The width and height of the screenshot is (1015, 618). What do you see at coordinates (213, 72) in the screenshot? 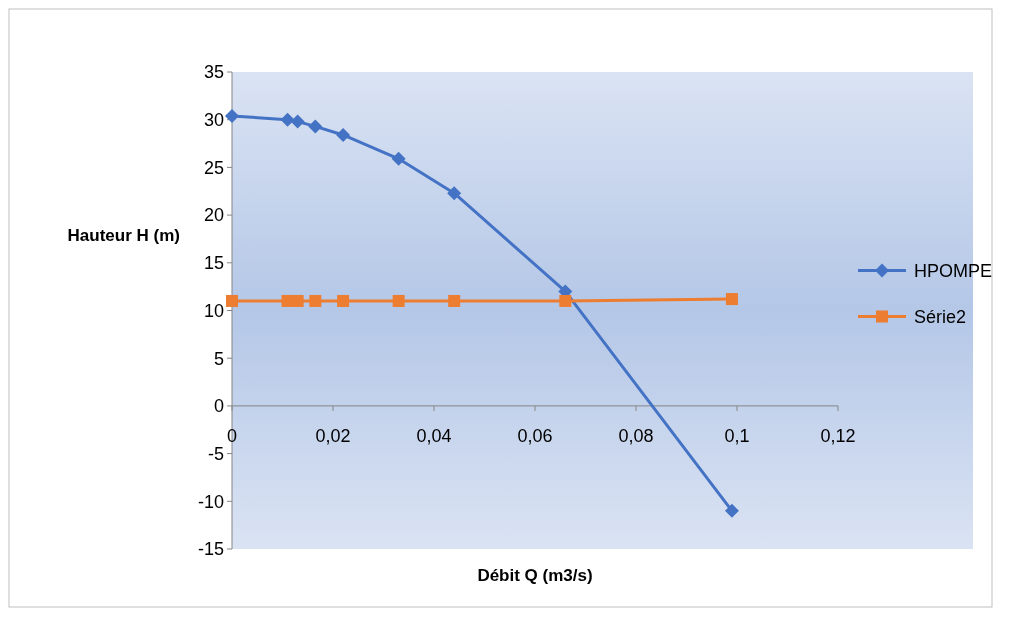
I see `y-tick-label: 35` at bounding box center [213, 72].